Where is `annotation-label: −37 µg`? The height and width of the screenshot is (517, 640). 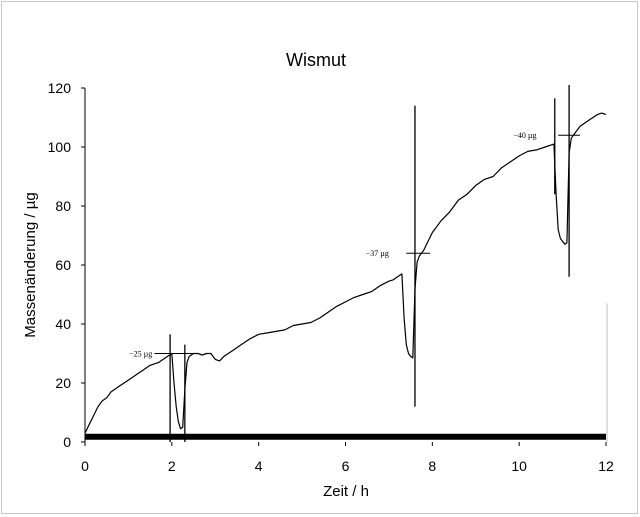 annotation-label: −37 µg is located at coordinates (377, 253).